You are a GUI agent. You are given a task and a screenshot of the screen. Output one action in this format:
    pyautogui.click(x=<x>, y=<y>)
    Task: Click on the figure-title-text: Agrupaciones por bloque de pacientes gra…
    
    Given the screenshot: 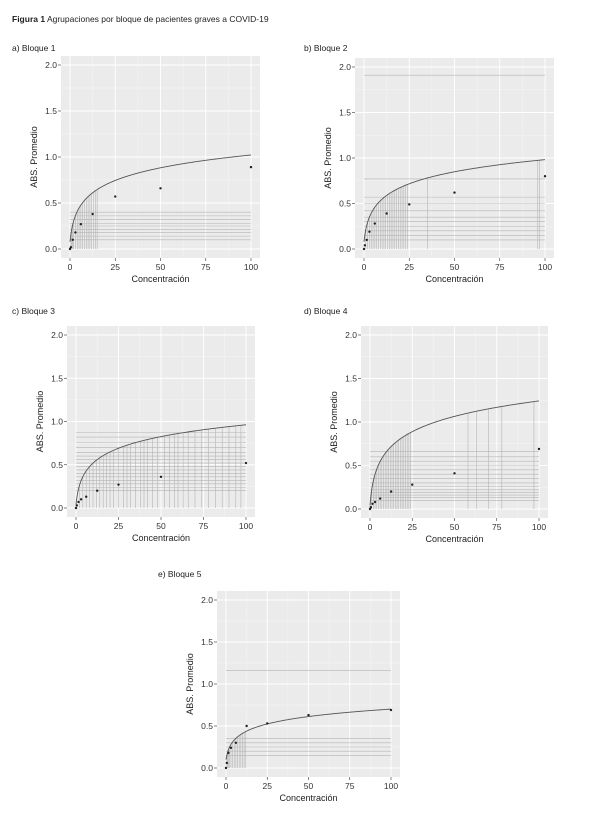 What is the action you would take?
    pyautogui.click(x=157, y=19)
    